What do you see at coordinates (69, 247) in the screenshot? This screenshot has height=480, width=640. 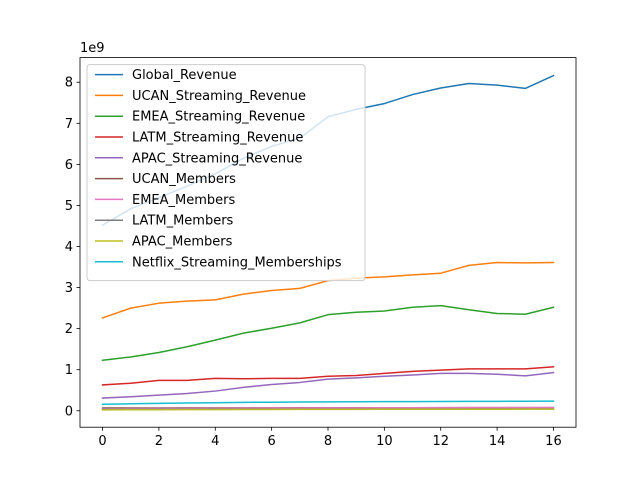 I see `y-tick-label: 4` at bounding box center [69, 247].